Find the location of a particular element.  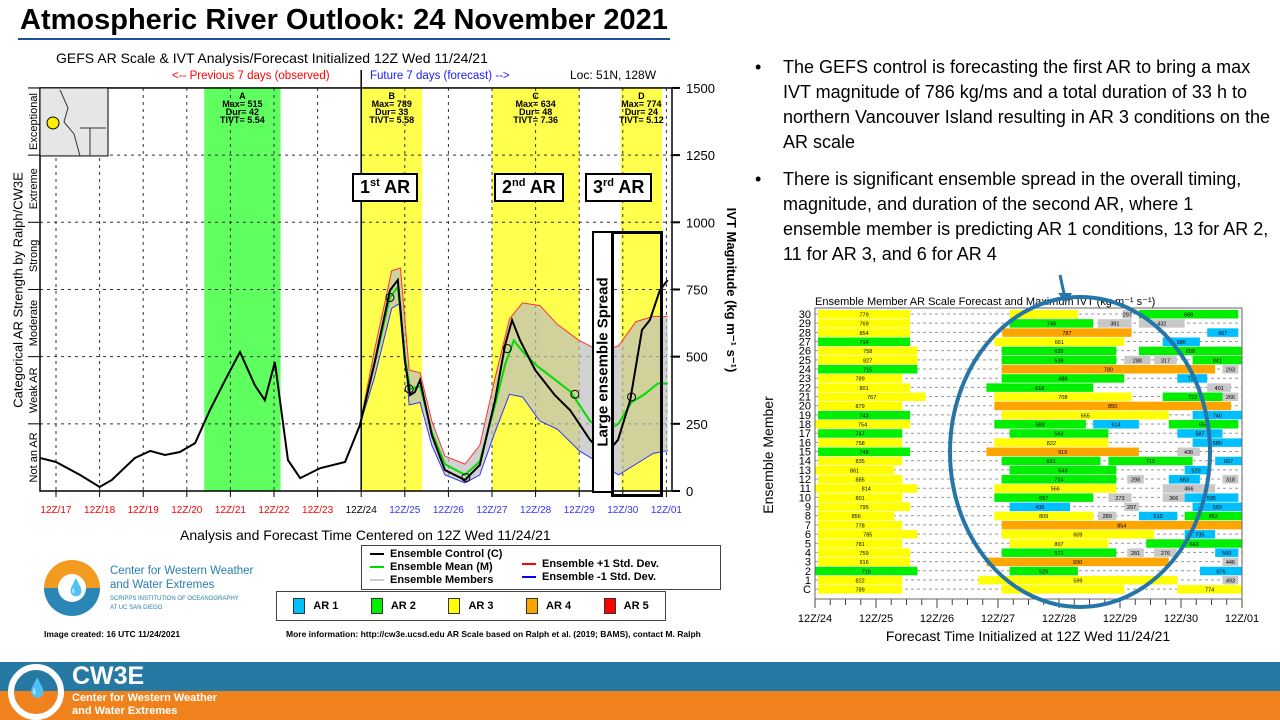

x-tick-label: 12Z/19 is located at coordinates (144, 510).